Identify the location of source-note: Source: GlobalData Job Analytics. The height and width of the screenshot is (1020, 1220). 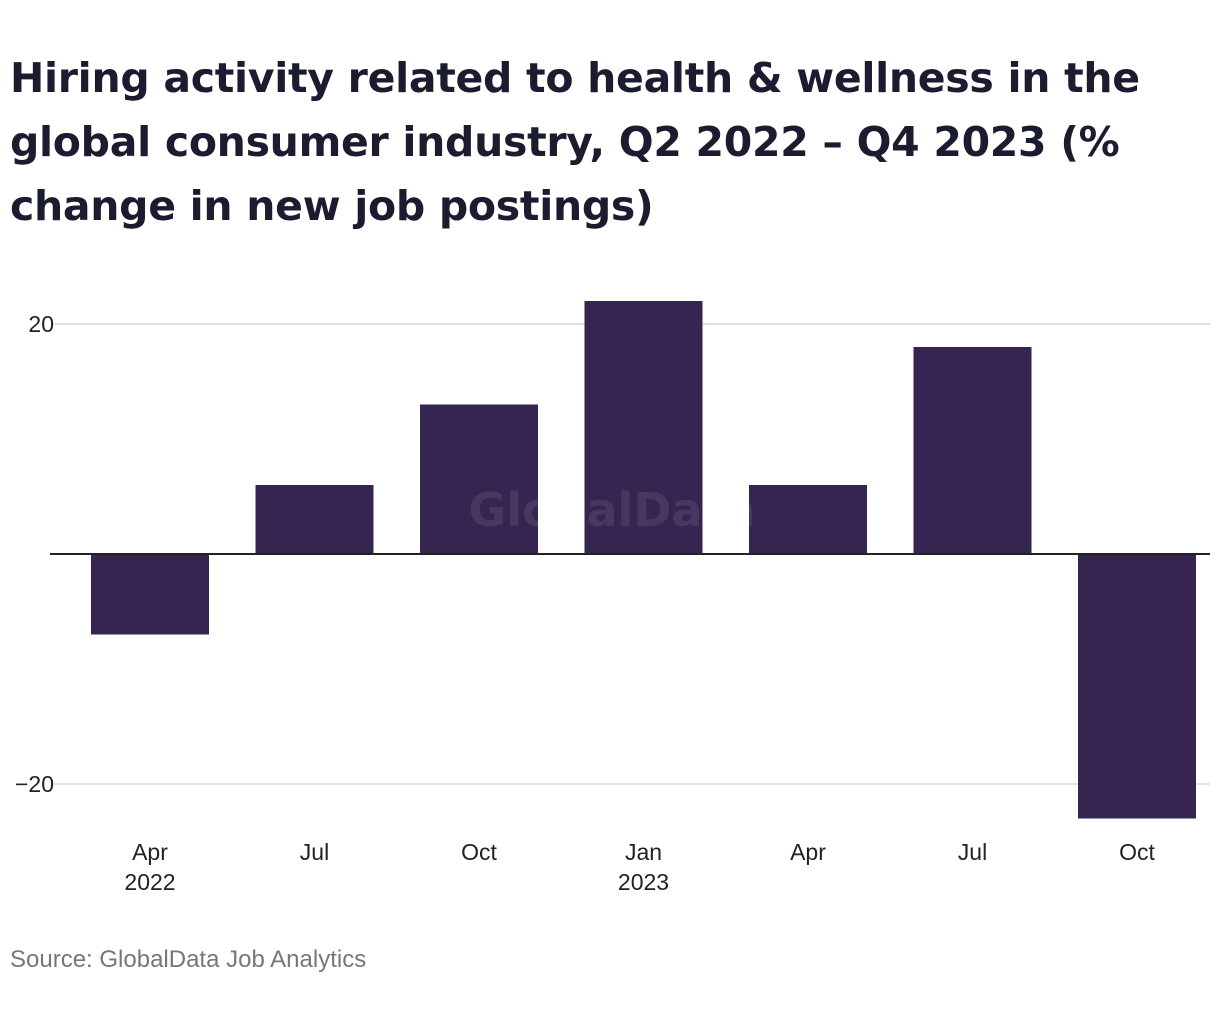
(188, 959).